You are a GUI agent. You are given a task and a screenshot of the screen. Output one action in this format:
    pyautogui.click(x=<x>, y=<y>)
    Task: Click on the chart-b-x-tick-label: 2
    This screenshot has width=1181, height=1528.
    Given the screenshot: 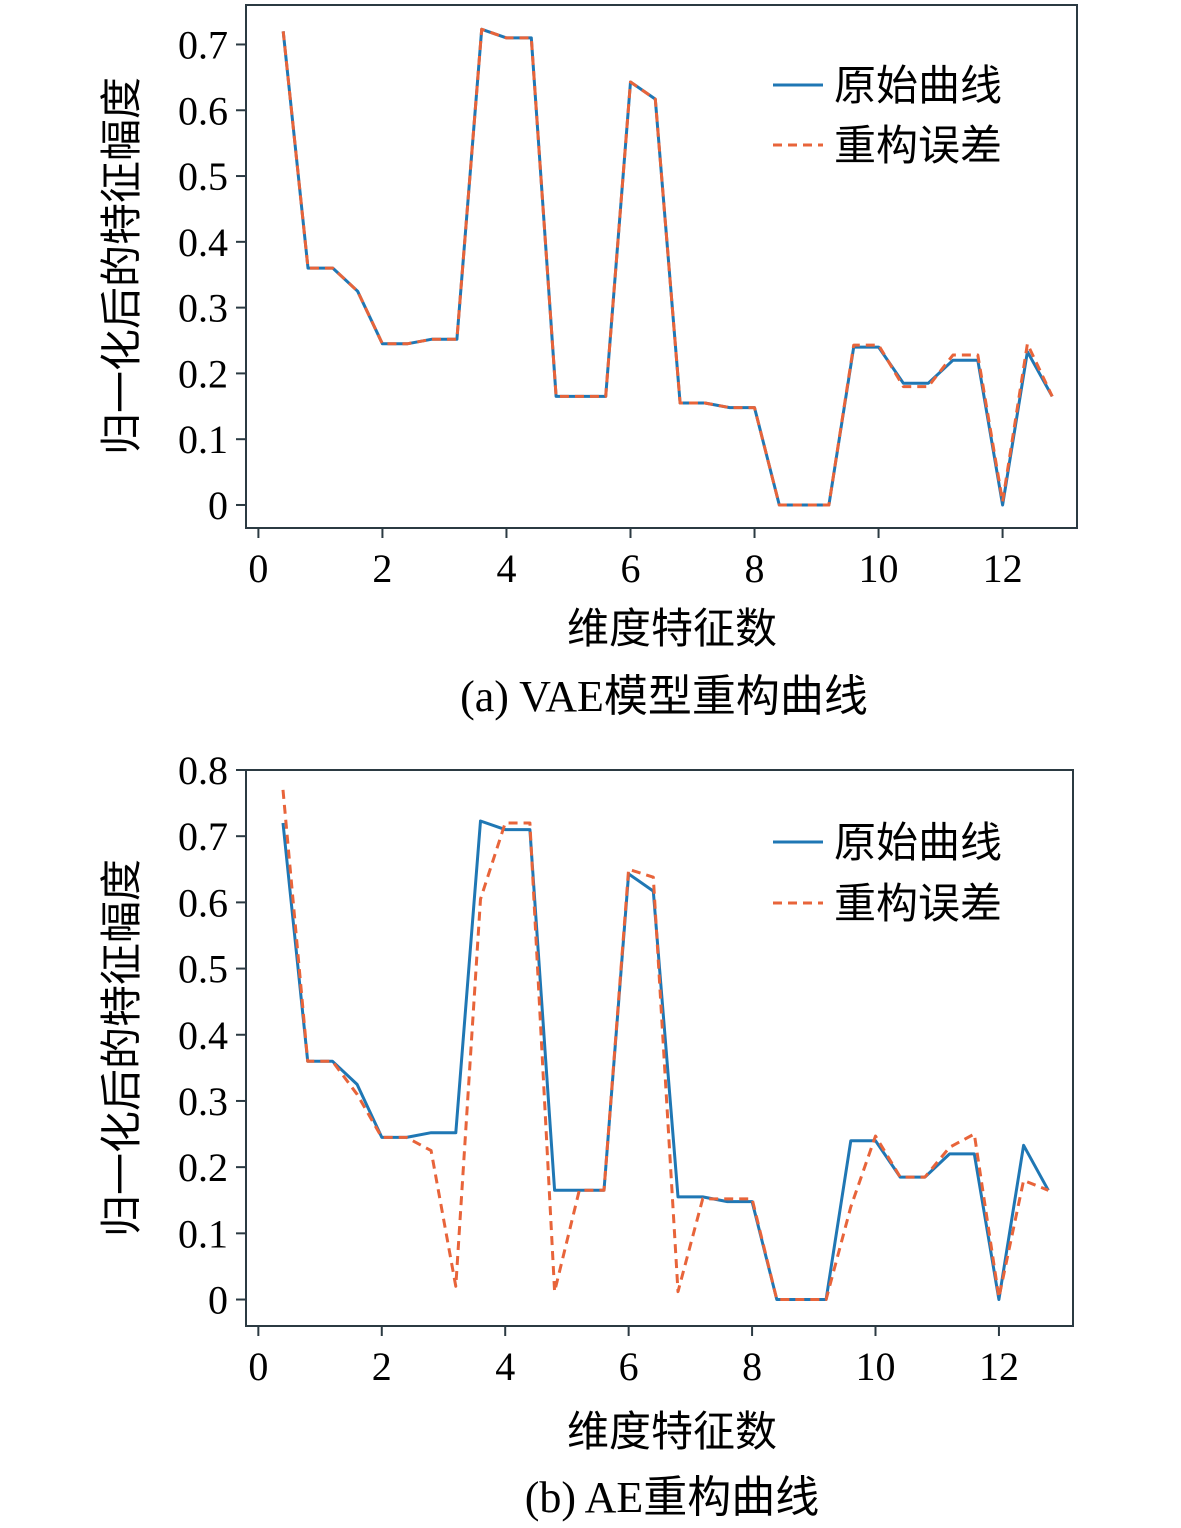 What is the action you would take?
    pyautogui.click(x=382, y=1366)
    